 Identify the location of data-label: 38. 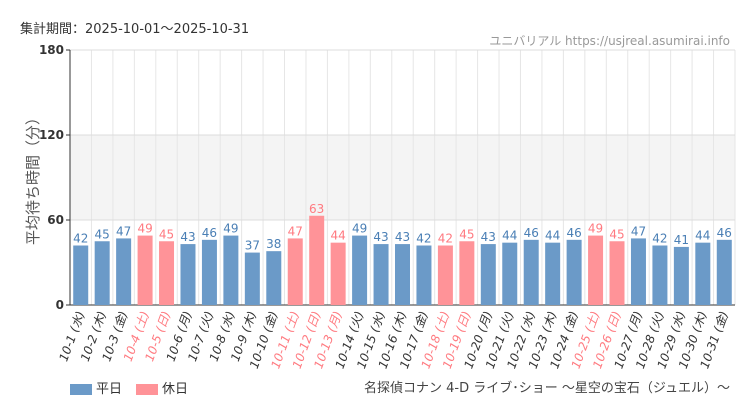
(273, 244).